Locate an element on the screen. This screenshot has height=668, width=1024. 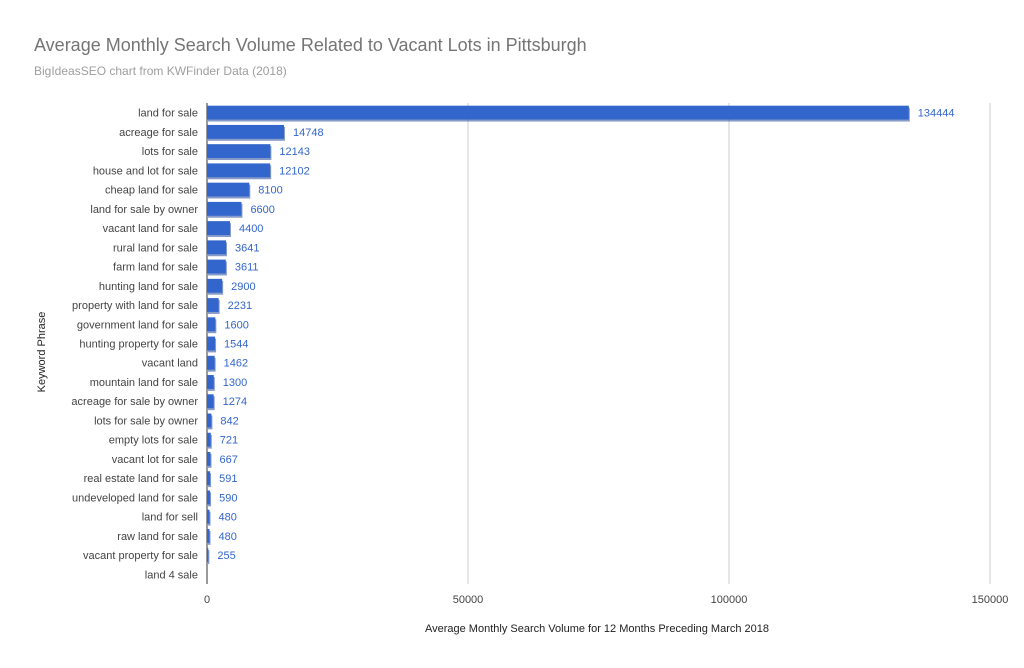
data-label: 2900 is located at coordinates (243, 287).